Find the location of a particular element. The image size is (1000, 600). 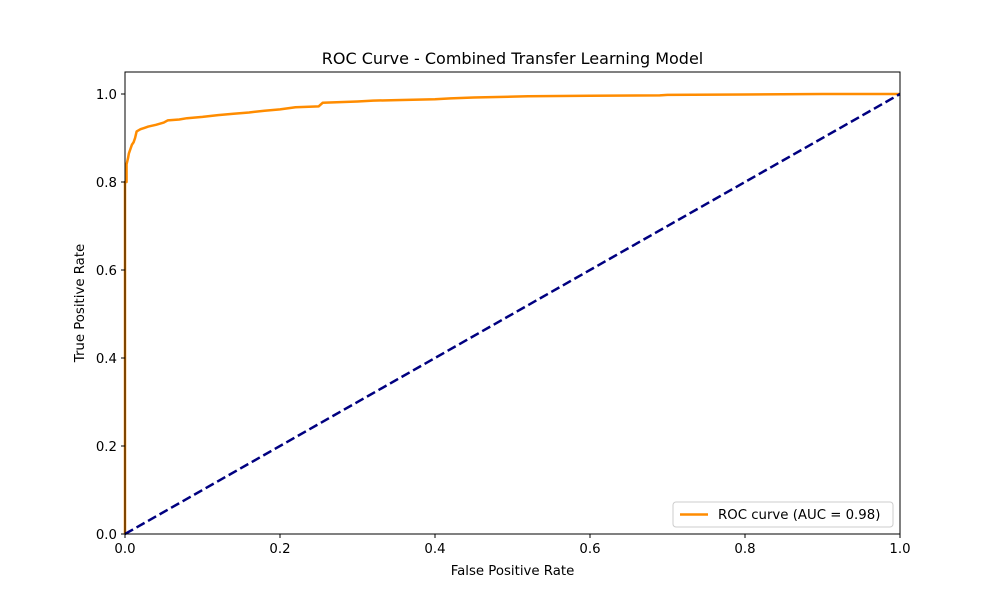

y-tick-label: 0.8 is located at coordinates (106, 183).